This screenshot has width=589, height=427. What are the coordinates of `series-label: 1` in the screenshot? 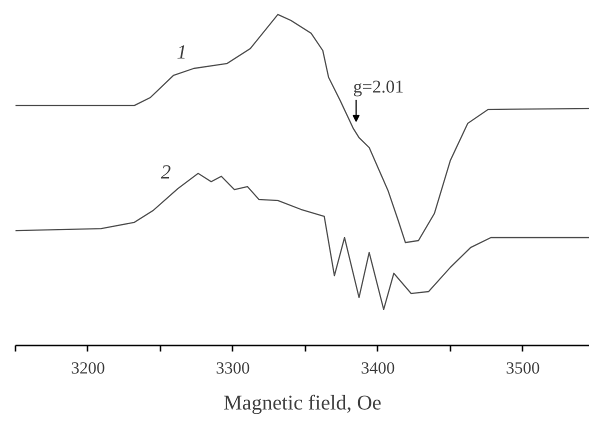 It's located at (181, 52).